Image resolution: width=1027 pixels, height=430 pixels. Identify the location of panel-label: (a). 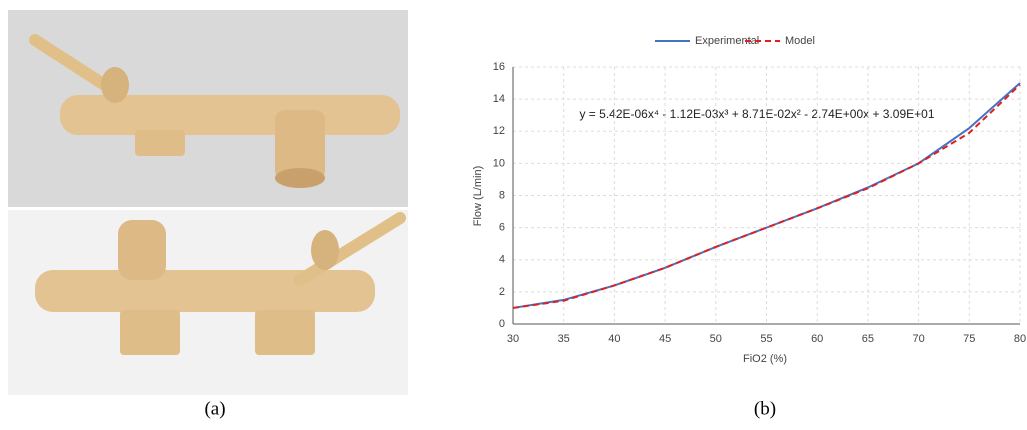
(214, 408).